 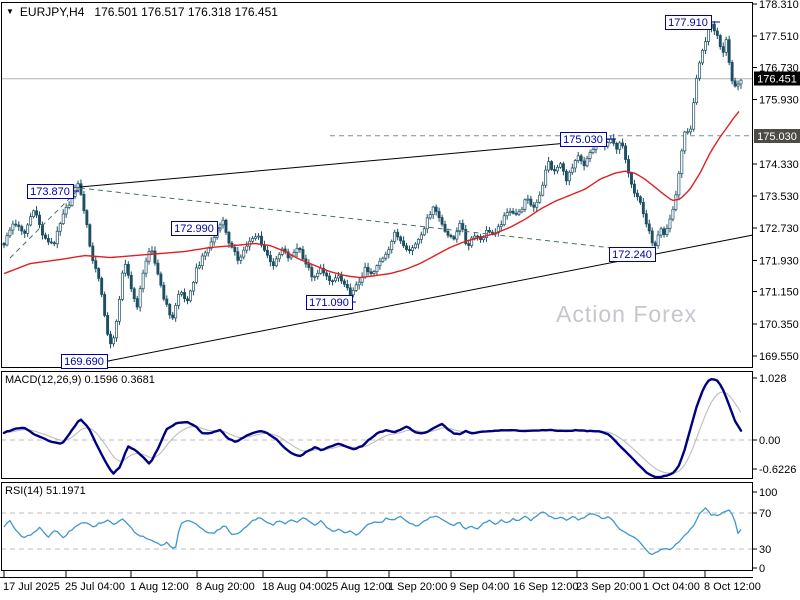 I want to click on price-axis-label: 177.510, so click(x=779, y=37).